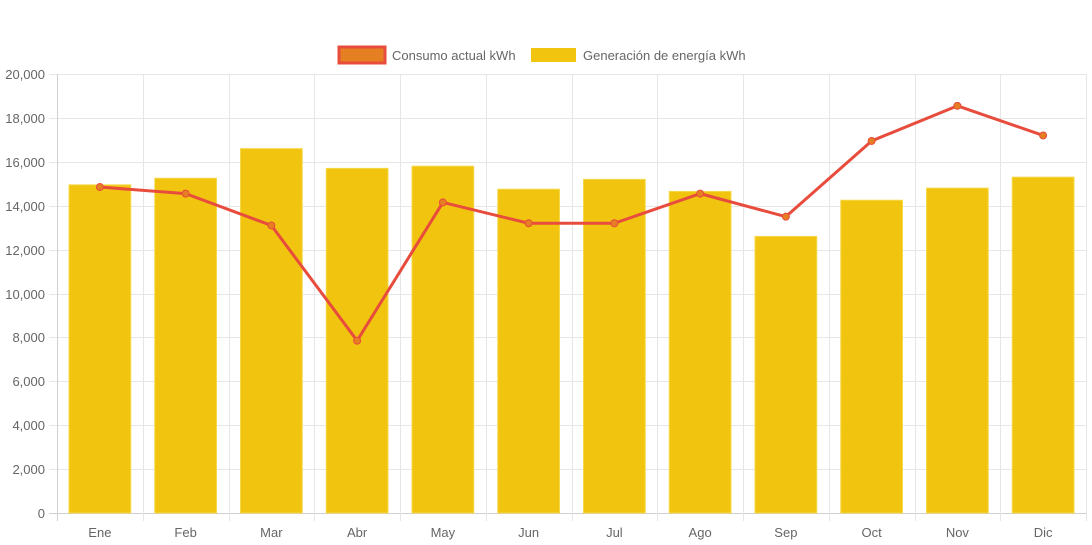 The image size is (1092, 545). What do you see at coordinates (25, 206) in the screenshot?
I see `y-tick-label: 14,000` at bounding box center [25, 206].